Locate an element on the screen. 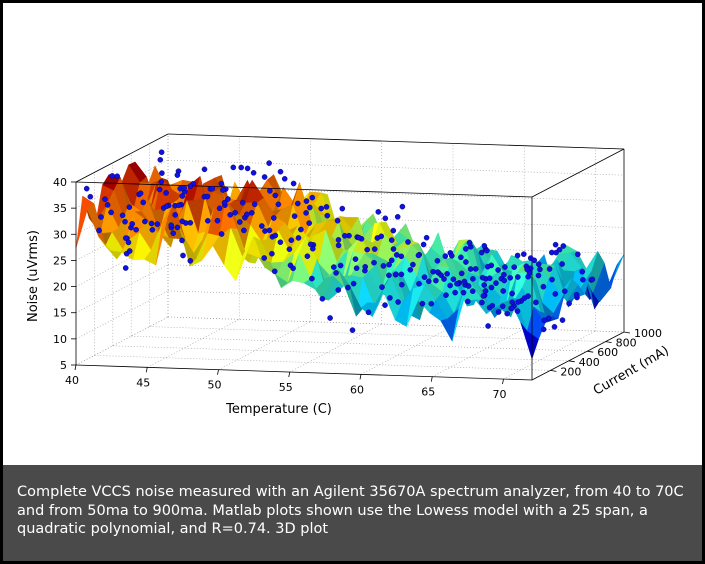 This screenshot has height=564, width=705. y-tick-label: 600 is located at coordinates (607, 352).